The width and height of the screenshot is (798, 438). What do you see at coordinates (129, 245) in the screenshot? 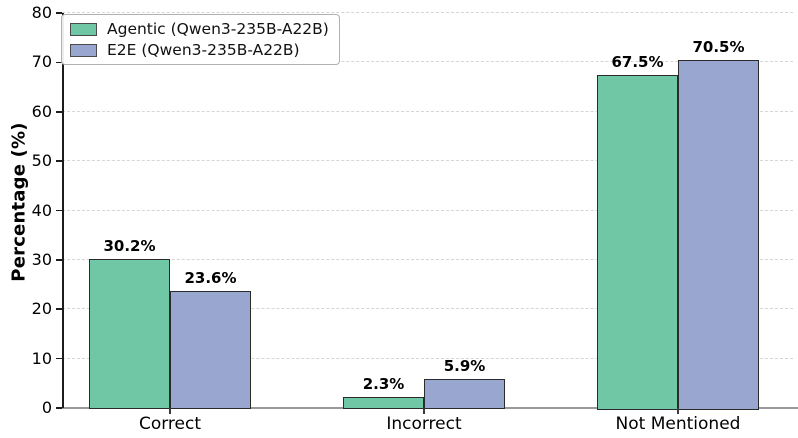
I see `bar-value-label: 30.2%` at bounding box center [129, 245].